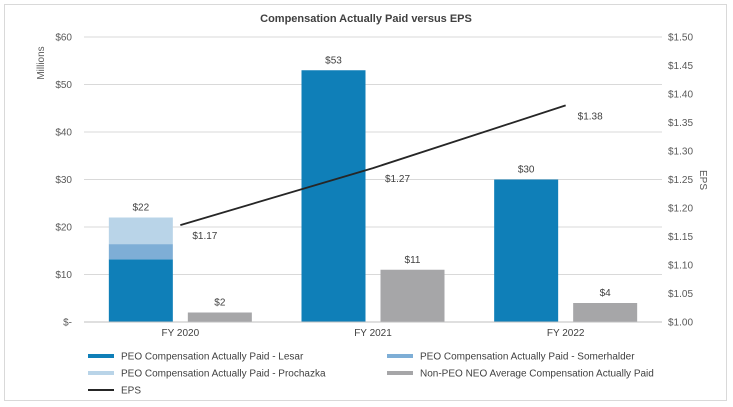 The image size is (733, 407). I want to click on y-right-tick-label: $1.35, so click(680, 123).